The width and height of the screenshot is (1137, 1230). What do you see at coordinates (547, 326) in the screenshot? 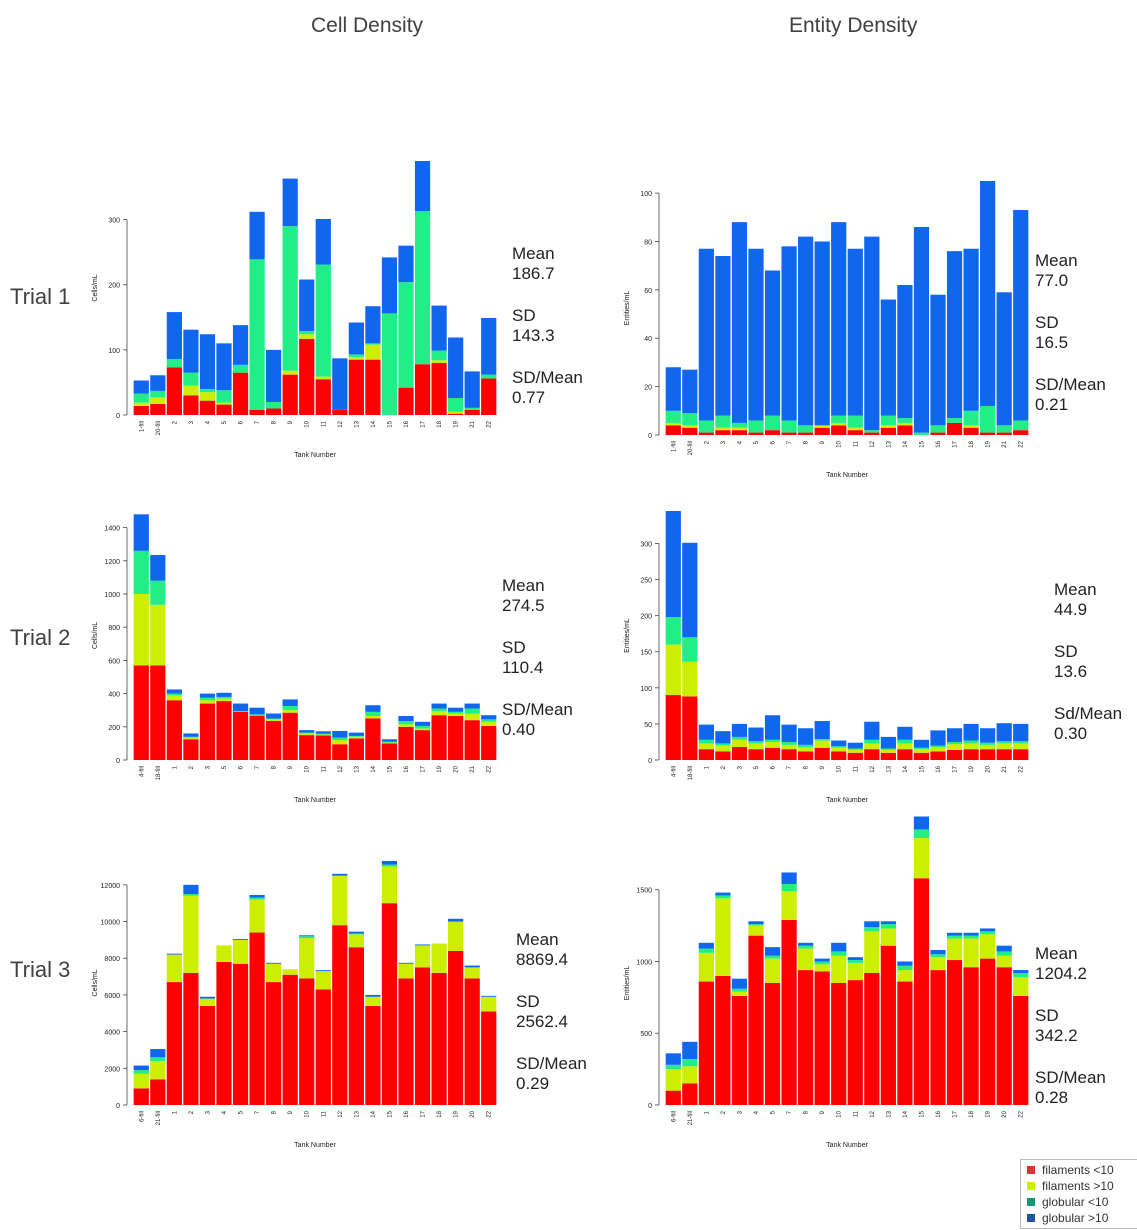
I see `stats-trial1-cell: Mean 186.7 SD 143.3 SD/Mean 0.77` at bounding box center [547, 326].